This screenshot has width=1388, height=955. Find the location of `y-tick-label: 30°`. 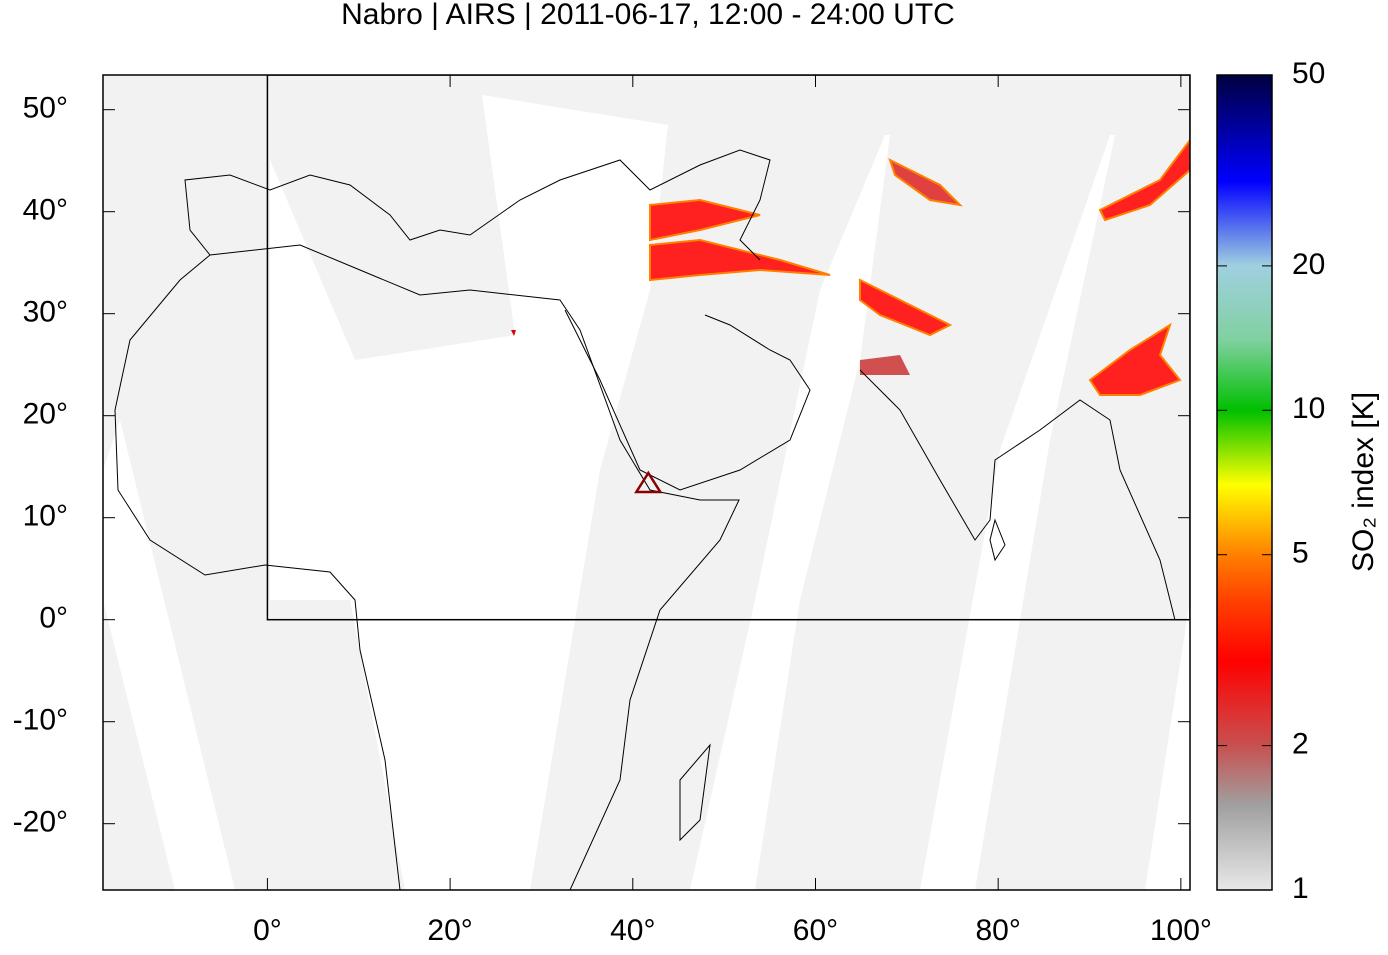

y-tick-label: 30° is located at coordinates (45, 312).